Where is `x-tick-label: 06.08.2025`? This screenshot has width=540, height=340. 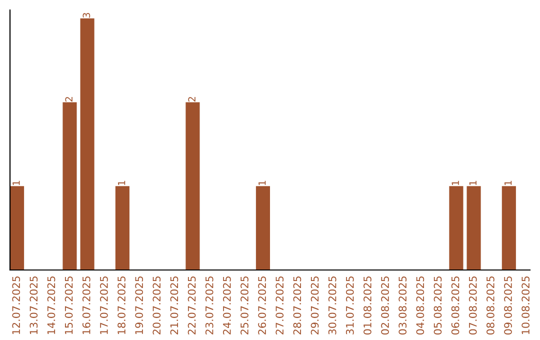 x-tick-label: 06.08.2025 is located at coordinates (455, 305).